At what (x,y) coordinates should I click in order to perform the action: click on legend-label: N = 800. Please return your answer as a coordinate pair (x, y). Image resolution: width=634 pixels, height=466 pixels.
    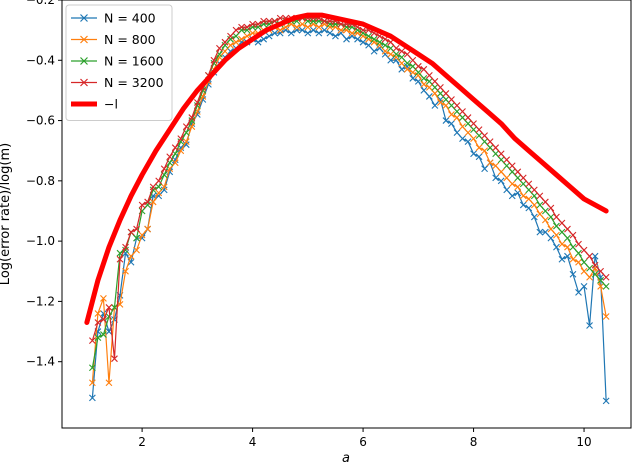
    Looking at the image, I should click on (130, 39).